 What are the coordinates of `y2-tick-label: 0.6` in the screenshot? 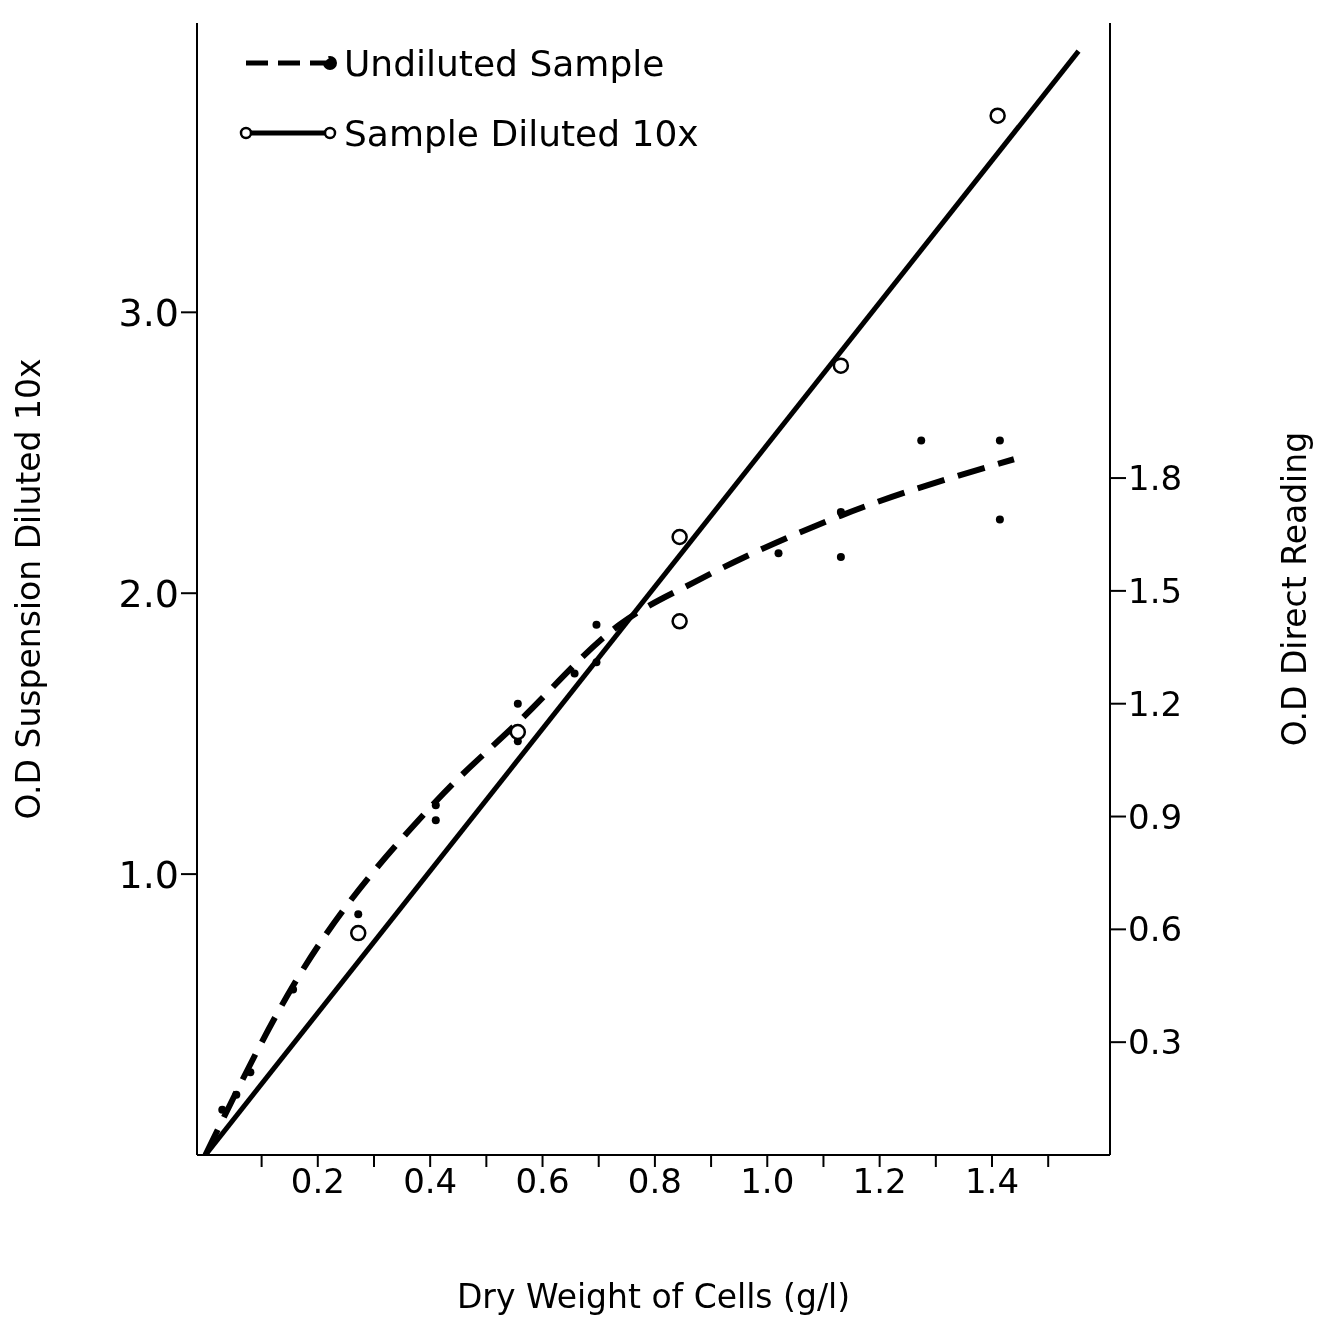 It's located at (1155, 929).